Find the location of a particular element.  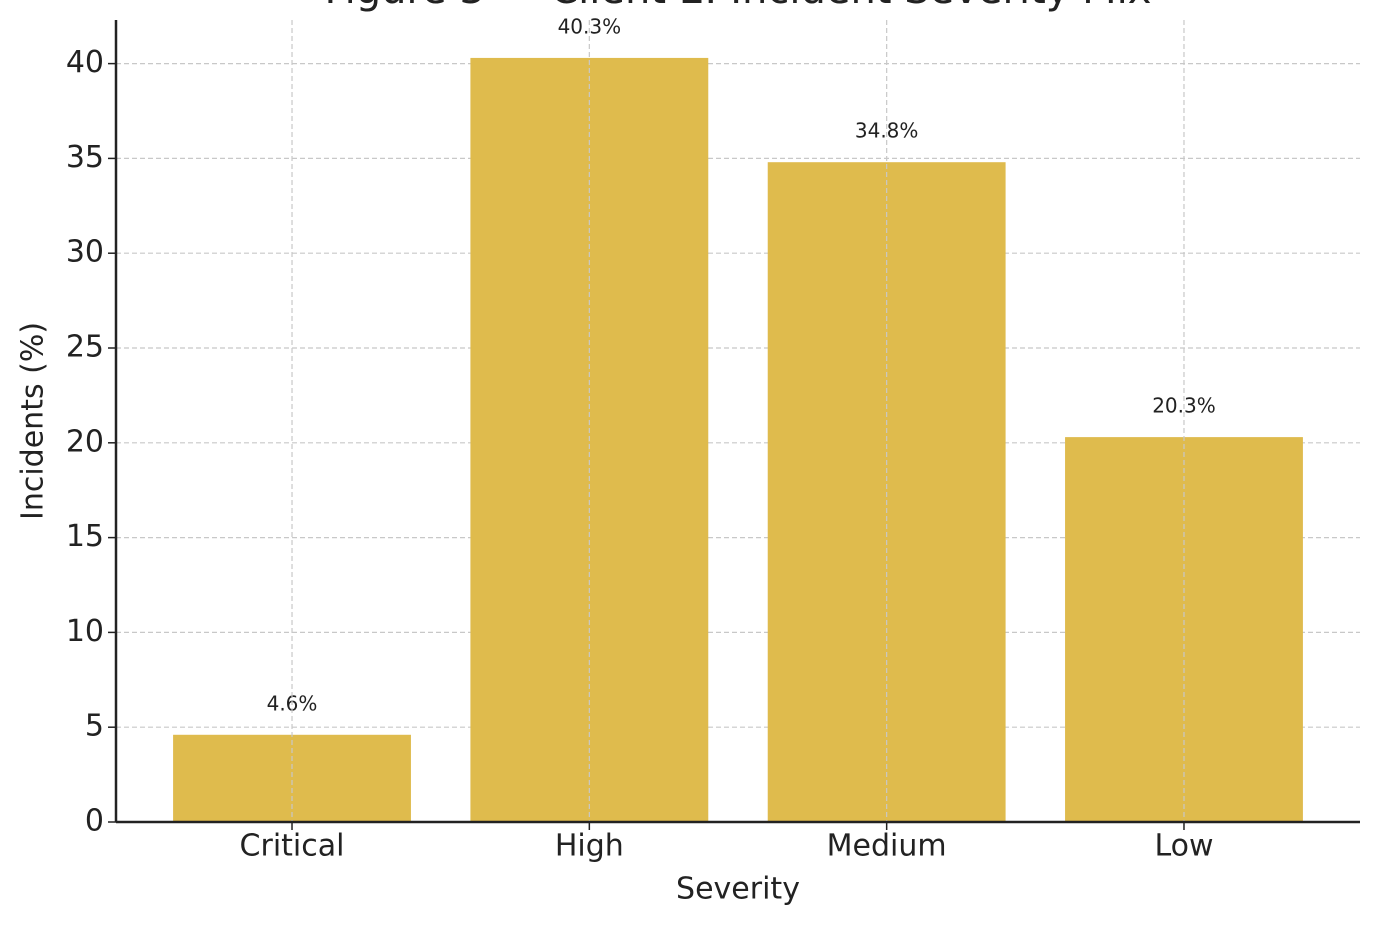

x-tick-label: Critical is located at coordinates (292, 846).